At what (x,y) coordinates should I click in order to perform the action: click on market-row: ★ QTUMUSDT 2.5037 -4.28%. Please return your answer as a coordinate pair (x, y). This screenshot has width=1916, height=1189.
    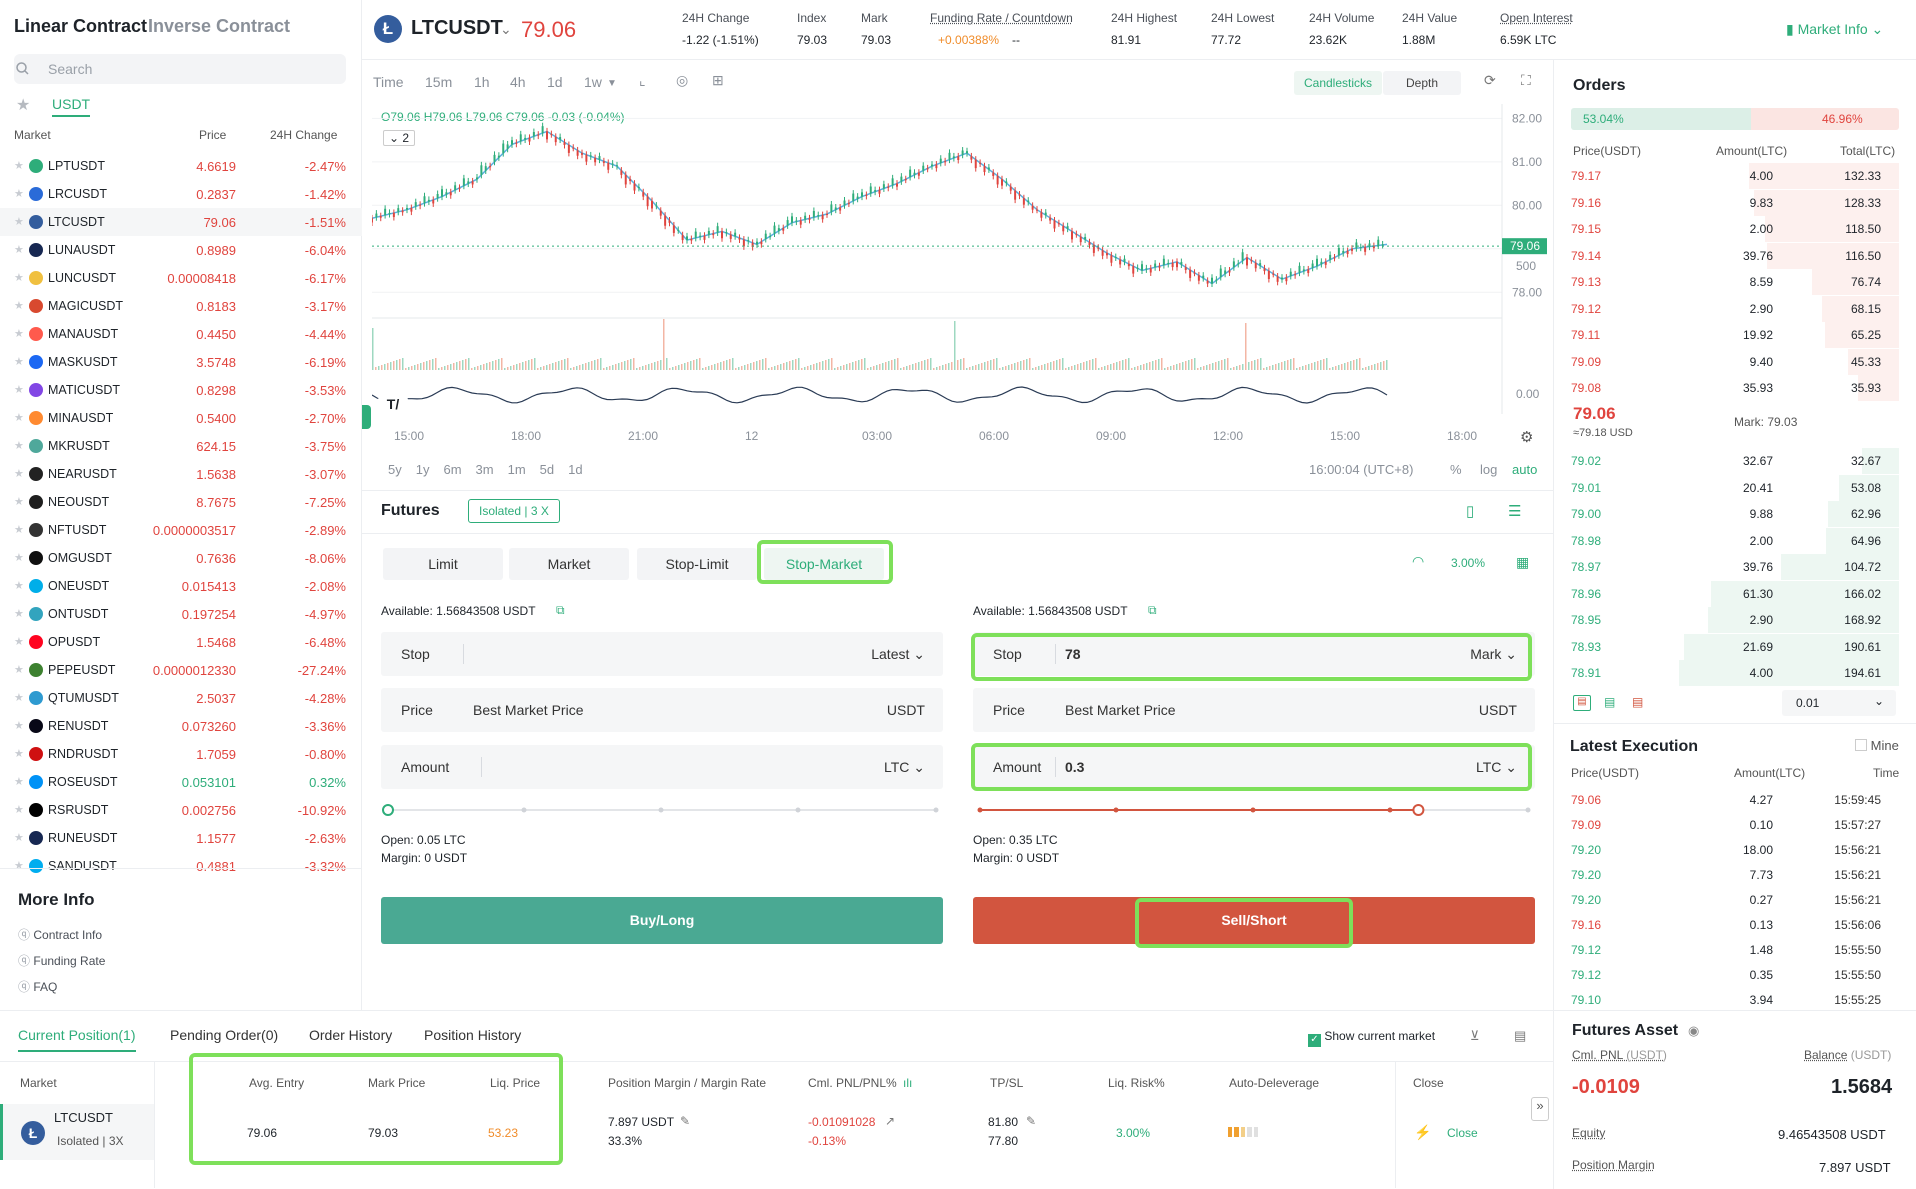
    Looking at the image, I should click on (181, 698).